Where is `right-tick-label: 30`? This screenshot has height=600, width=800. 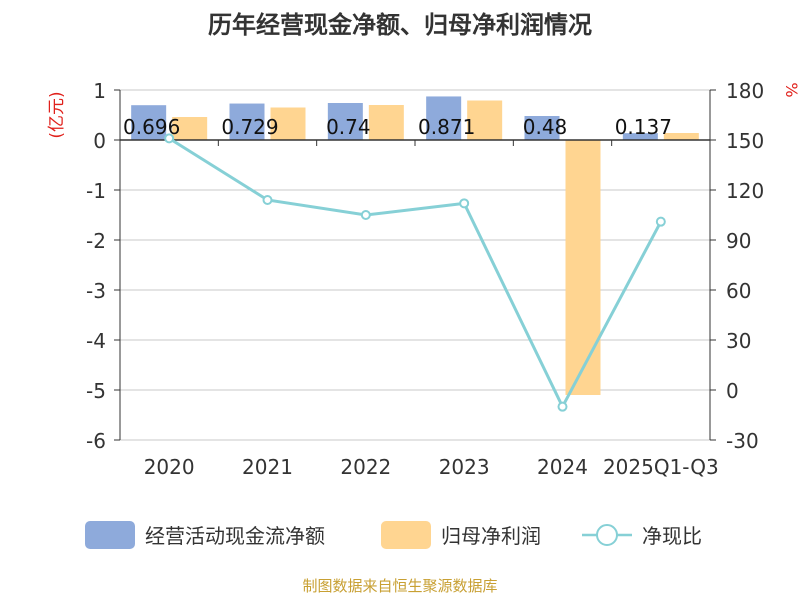
right-tick-label: 30 is located at coordinates (738, 341).